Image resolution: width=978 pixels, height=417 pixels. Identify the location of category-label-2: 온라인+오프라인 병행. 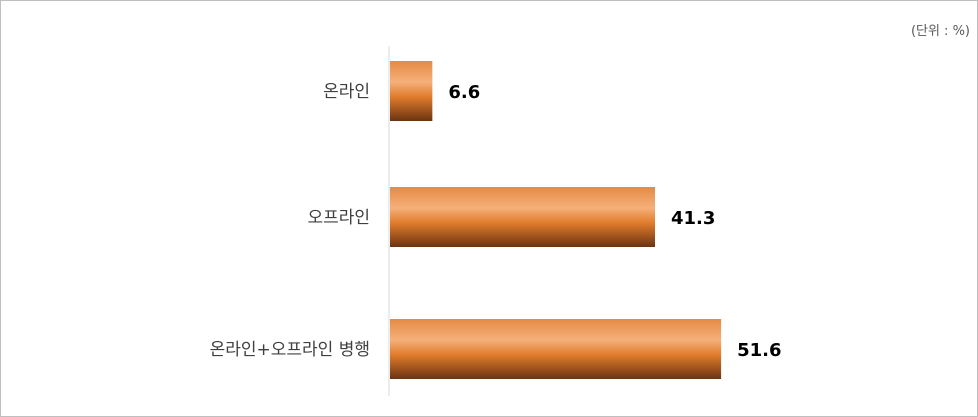
(290, 350).